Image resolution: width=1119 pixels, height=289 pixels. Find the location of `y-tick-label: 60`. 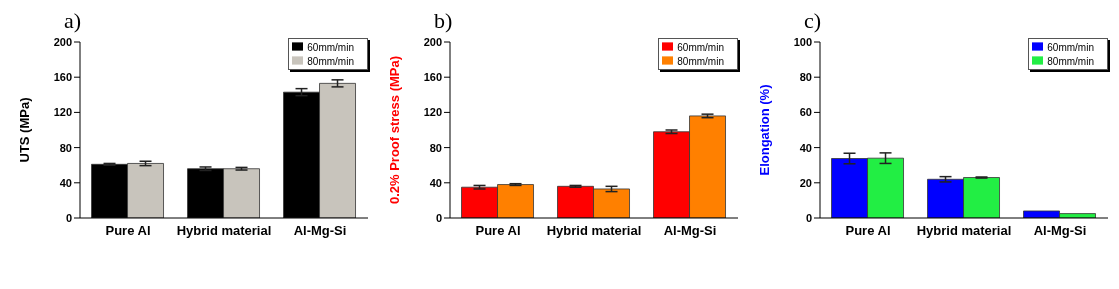

y-tick-label: 60 is located at coordinates (805, 112).